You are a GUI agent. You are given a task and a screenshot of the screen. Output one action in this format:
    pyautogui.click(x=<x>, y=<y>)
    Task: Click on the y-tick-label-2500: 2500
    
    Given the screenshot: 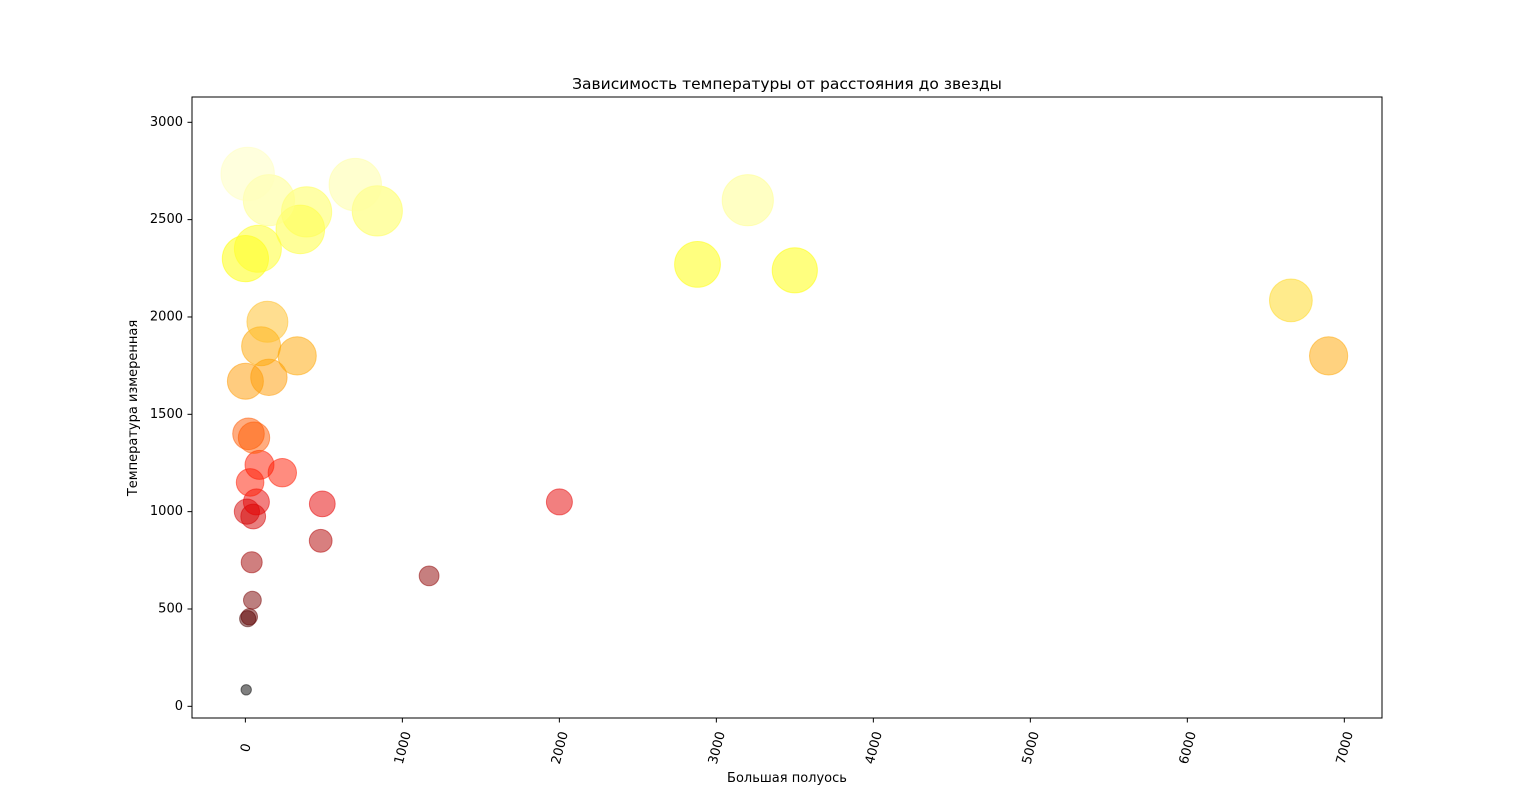 What is the action you would take?
    pyautogui.click(x=166, y=219)
    